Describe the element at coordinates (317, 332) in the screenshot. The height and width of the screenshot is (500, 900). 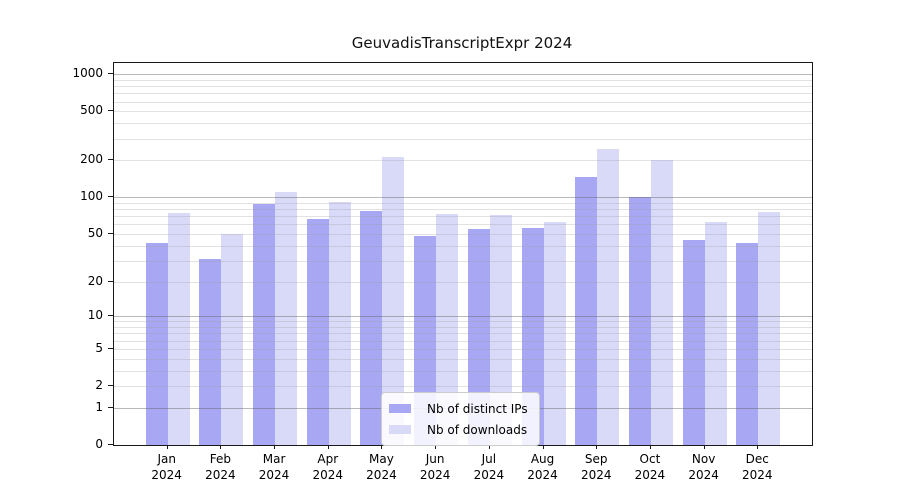
I see `bar-distinct-ips-apr` at that location.